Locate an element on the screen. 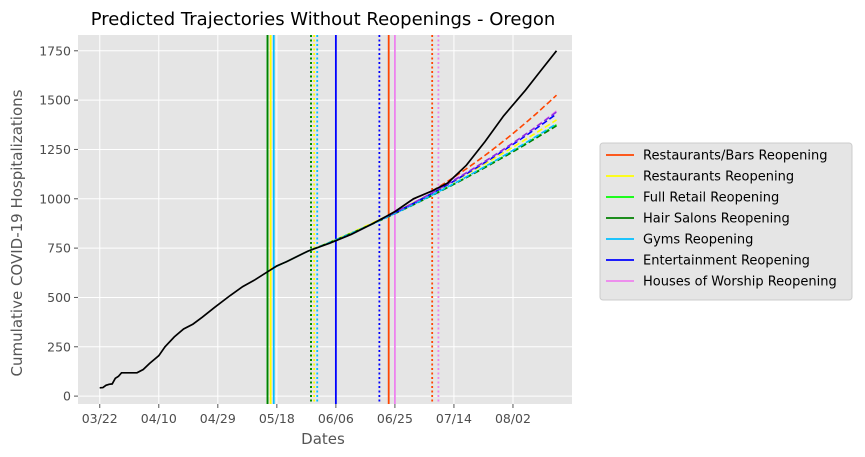 This screenshot has width=865, height=457. x-axis-label: Dates is located at coordinates (323, 439).